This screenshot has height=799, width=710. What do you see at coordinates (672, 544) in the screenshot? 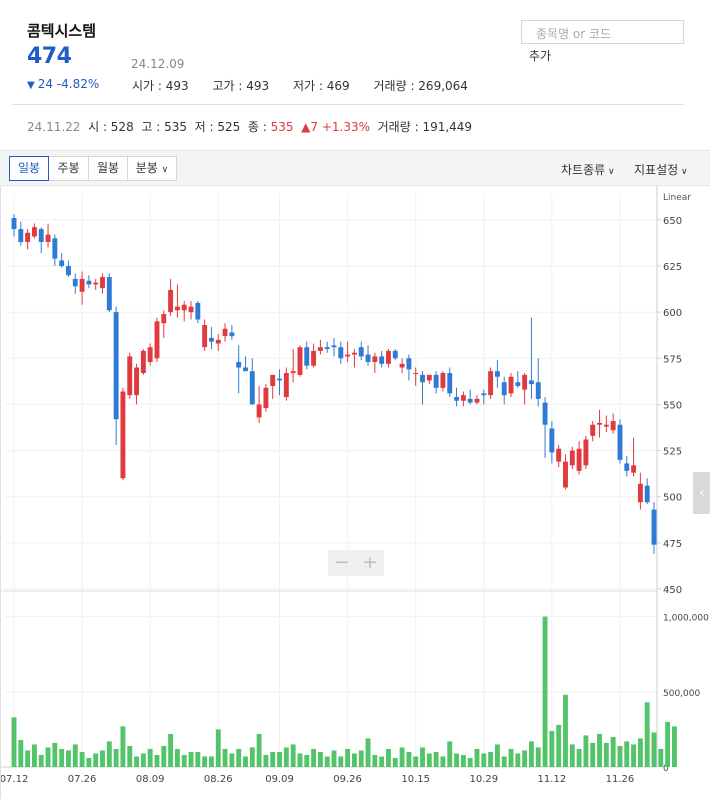
I see `y-tick-label: 475` at bounding box center [672, 544].